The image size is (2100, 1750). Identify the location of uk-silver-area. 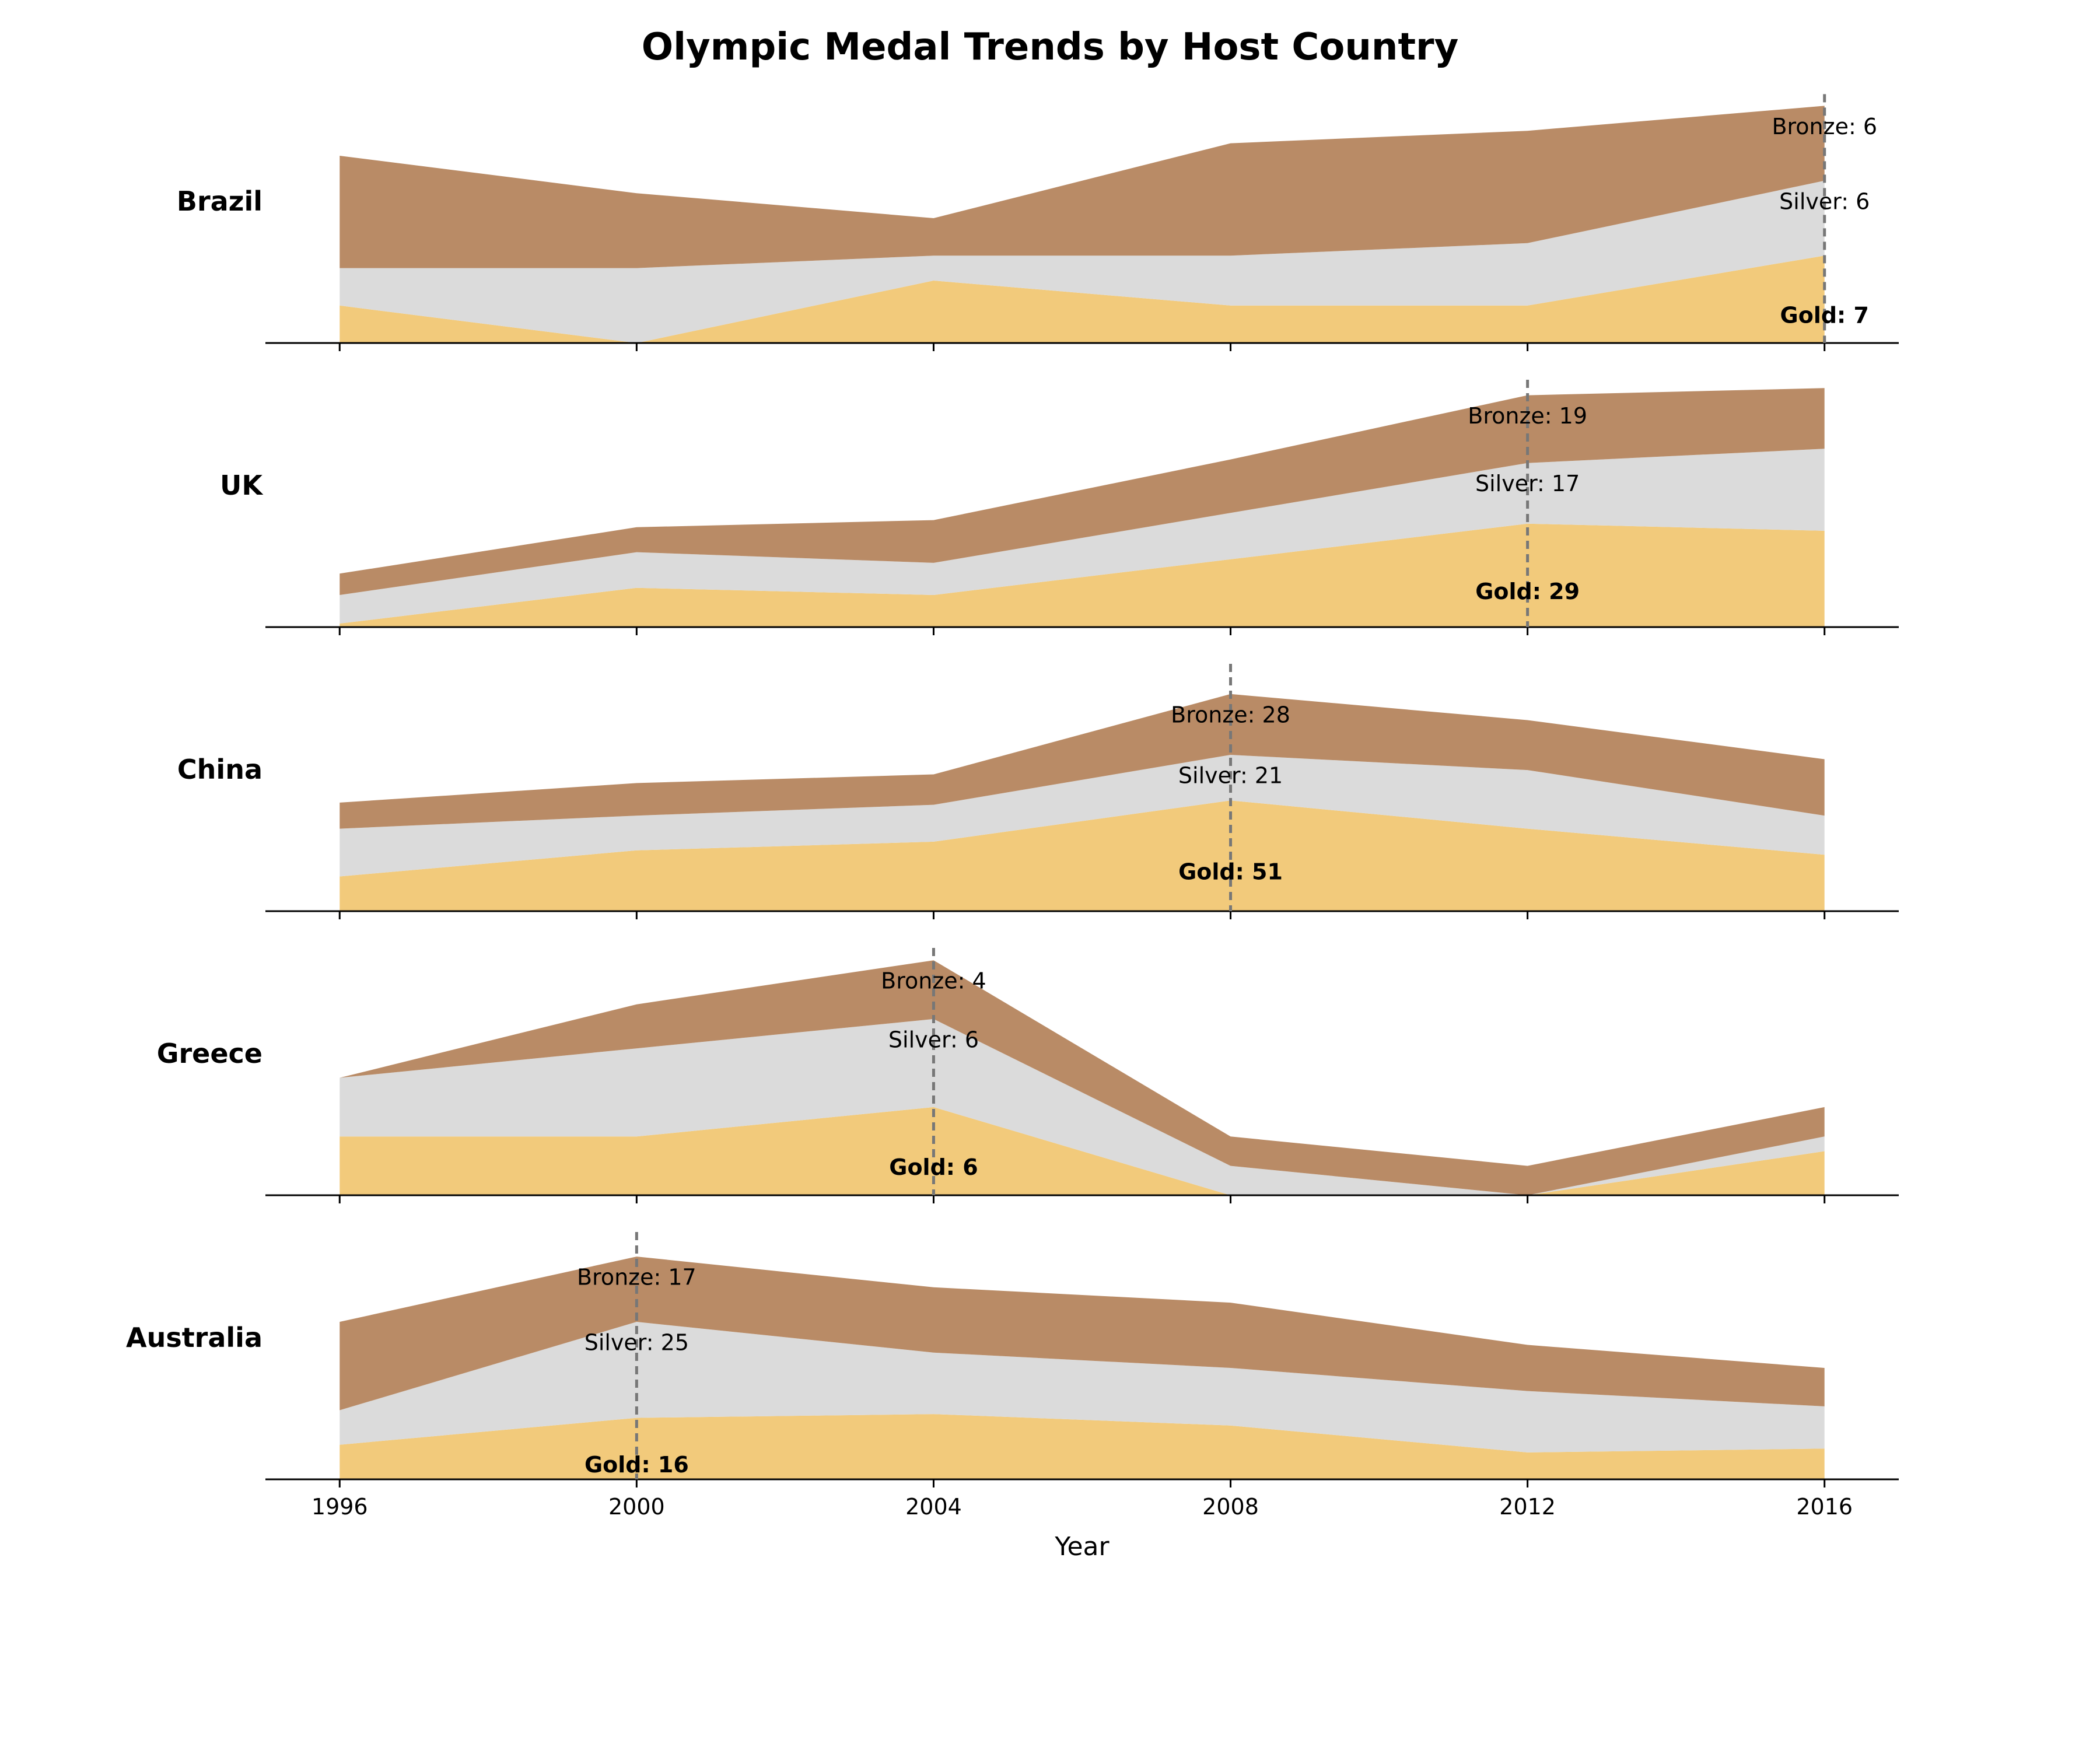
(1082, 536).